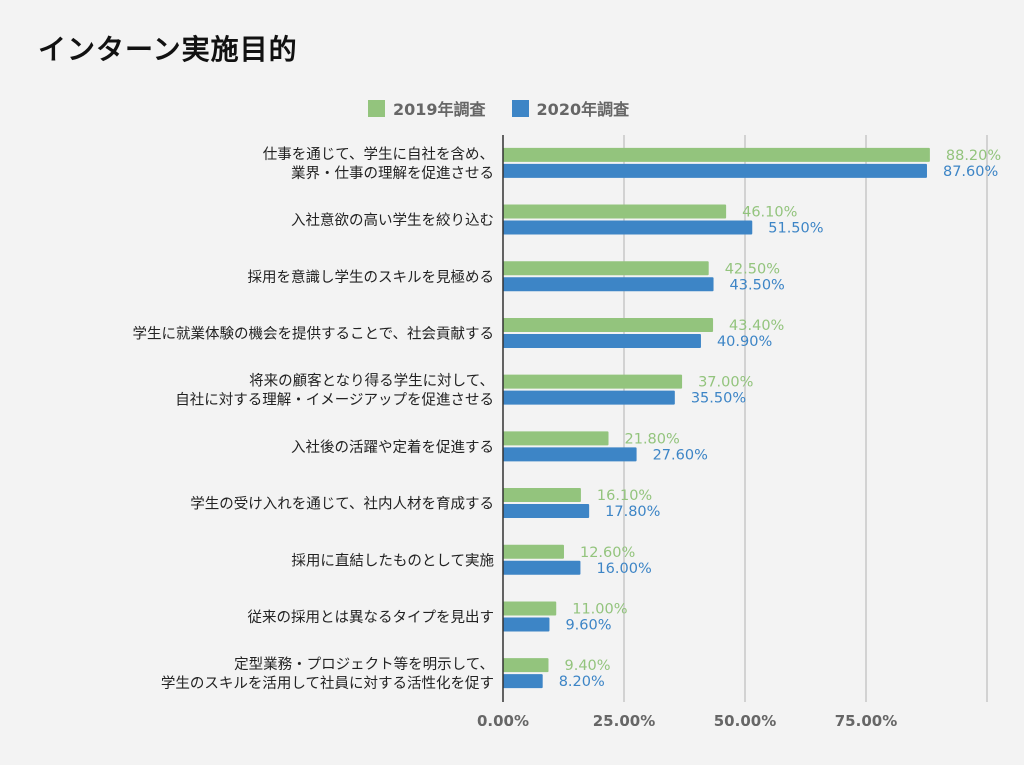 Image resolution: width=1024 pixels, height=765 pixels. Describe the element at coordinates (599, 609) in the screenshot. I see `data-label: 11.00%` at that location.